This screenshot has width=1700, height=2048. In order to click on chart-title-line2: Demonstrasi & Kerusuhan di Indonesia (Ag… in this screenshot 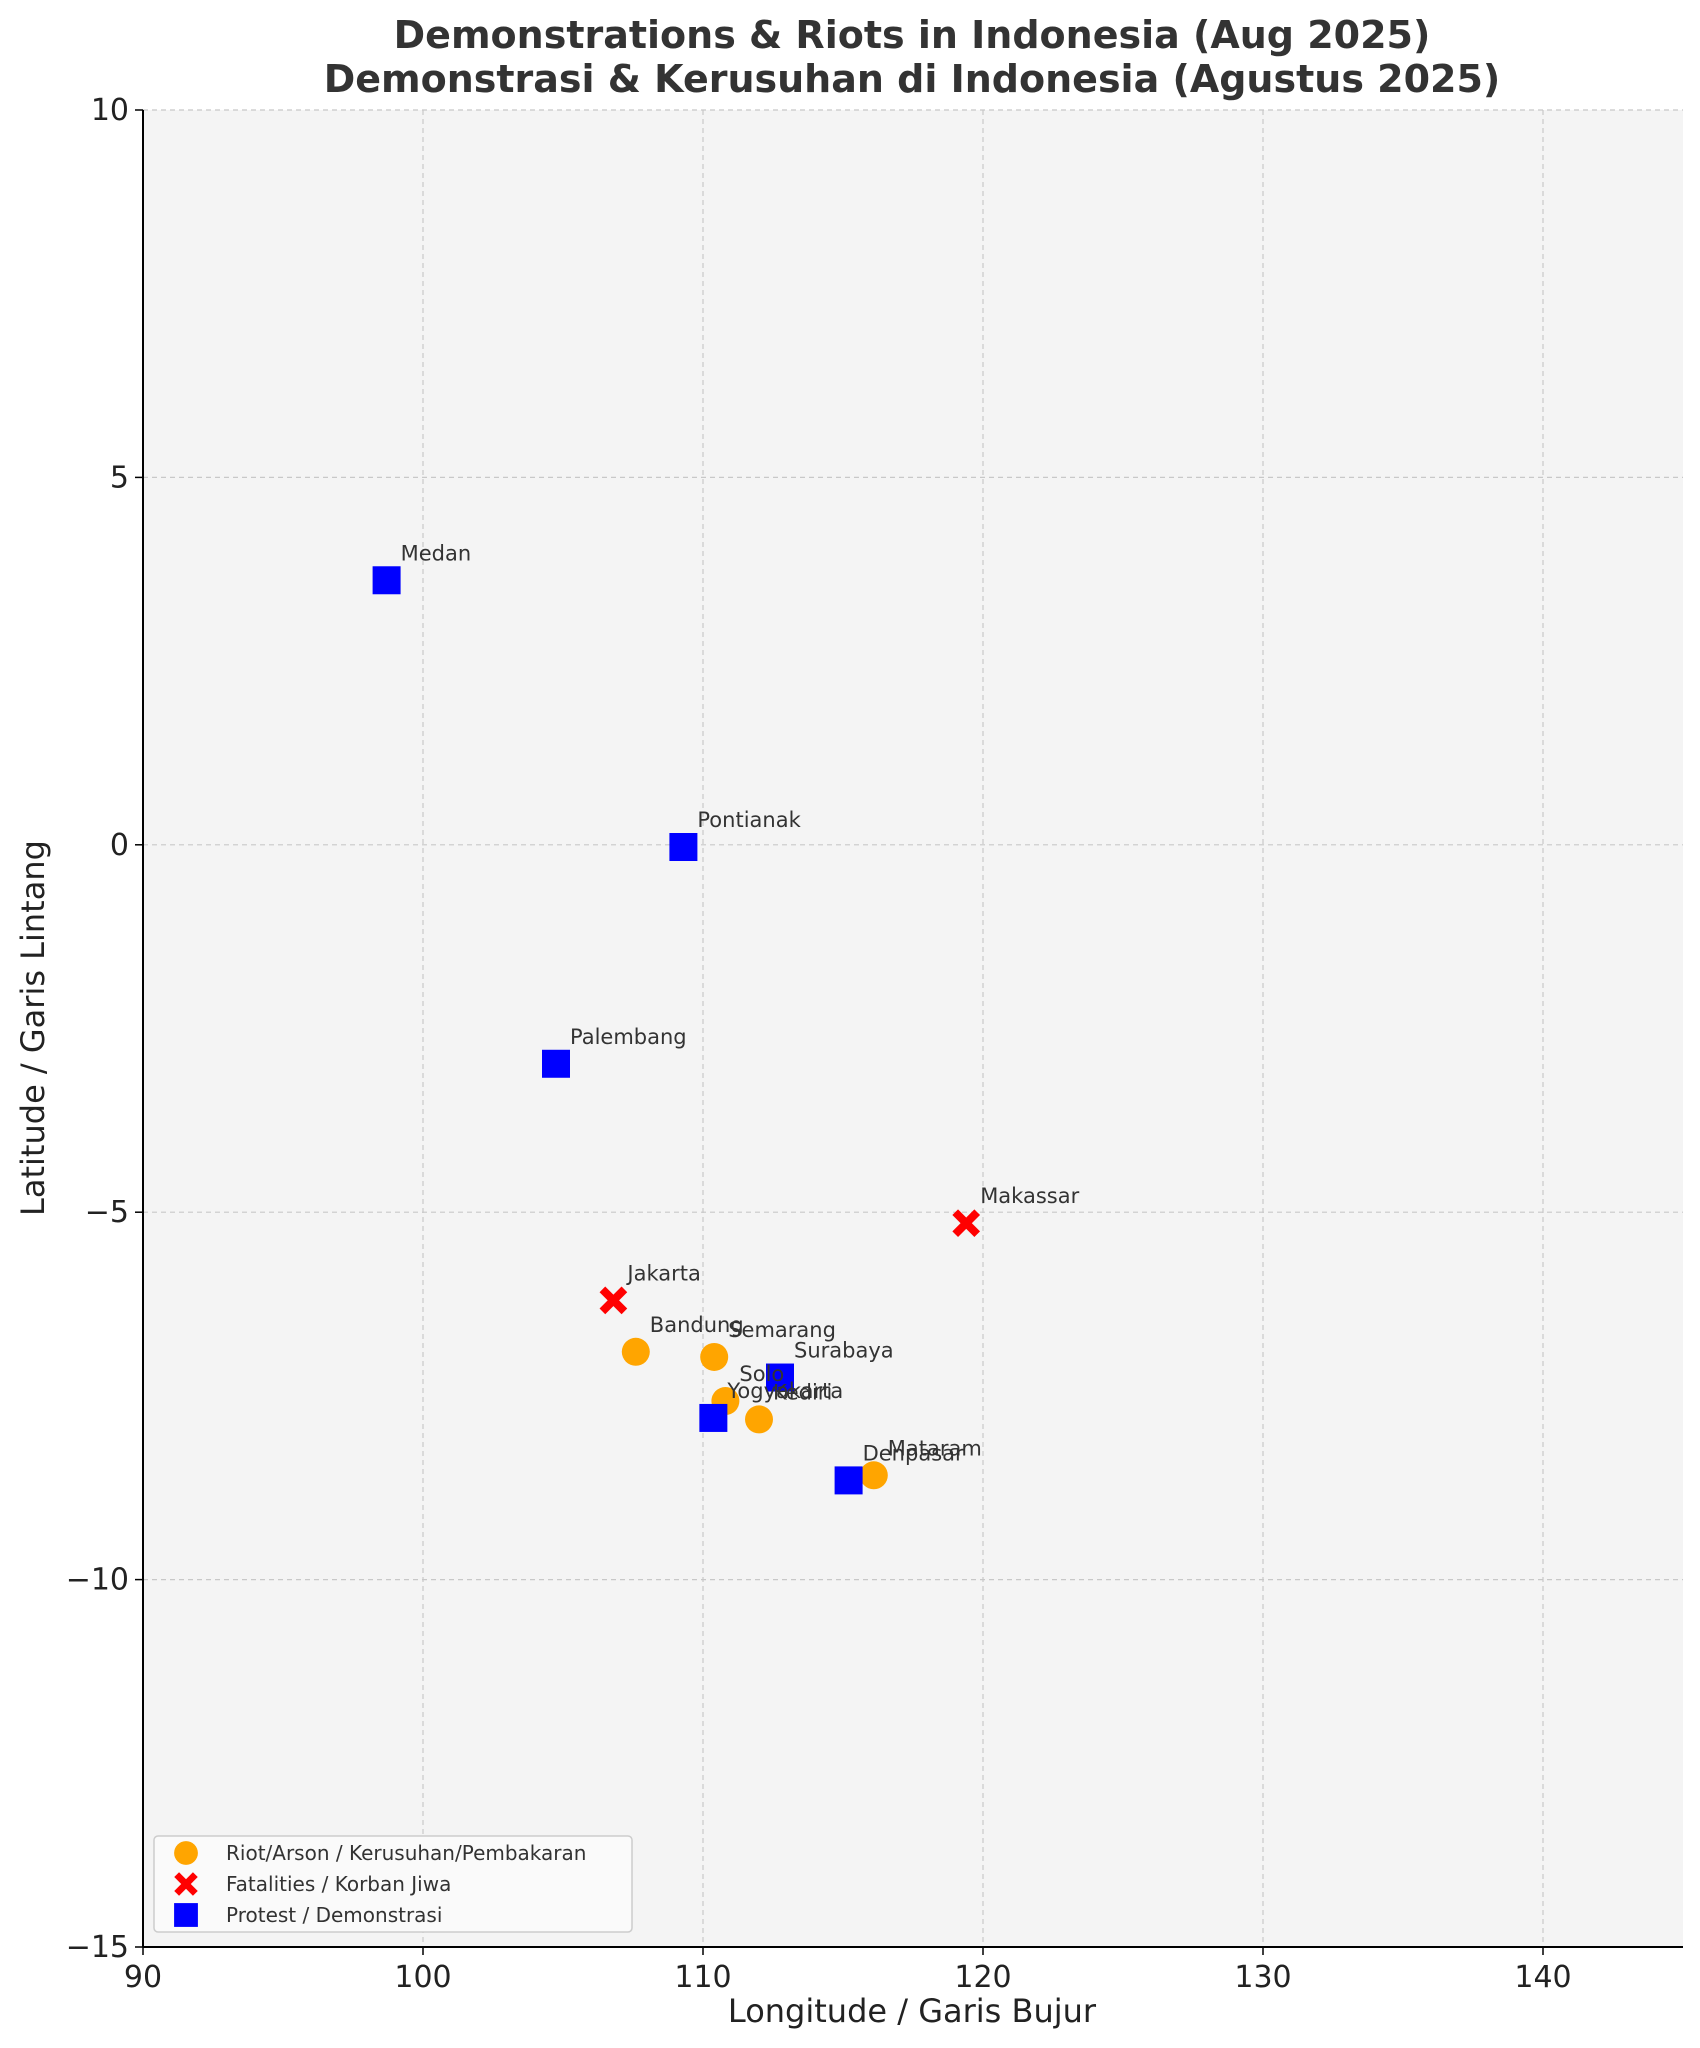, I will do `click(912, 79)`.